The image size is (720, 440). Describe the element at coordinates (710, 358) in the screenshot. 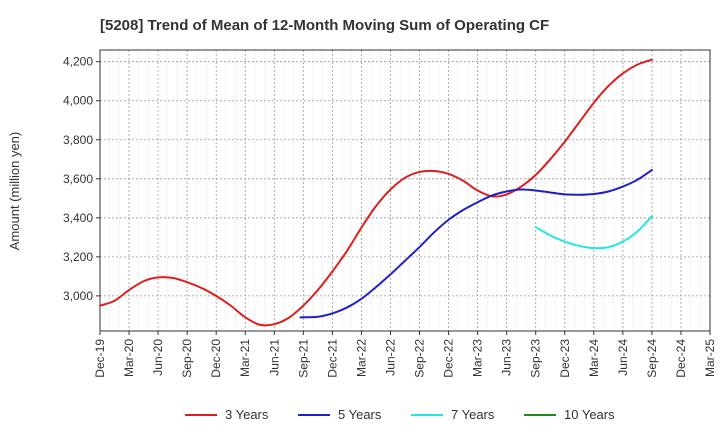

I see `x-tick-label: Mar-25` at that location.